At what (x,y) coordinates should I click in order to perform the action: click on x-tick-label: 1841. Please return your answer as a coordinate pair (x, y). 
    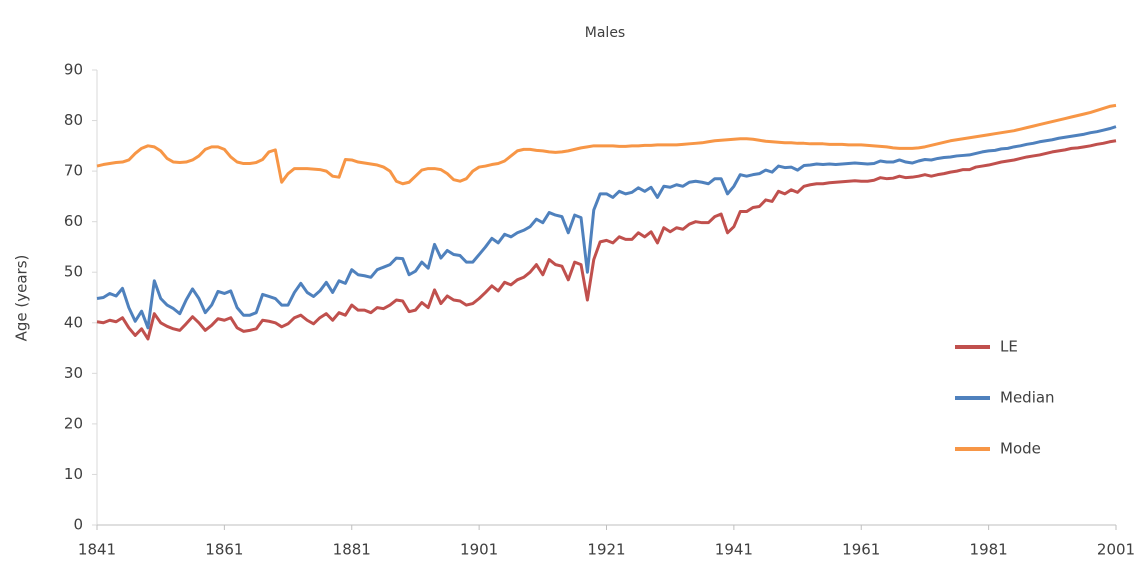
    Looking at the image, I should click on (97, 550).